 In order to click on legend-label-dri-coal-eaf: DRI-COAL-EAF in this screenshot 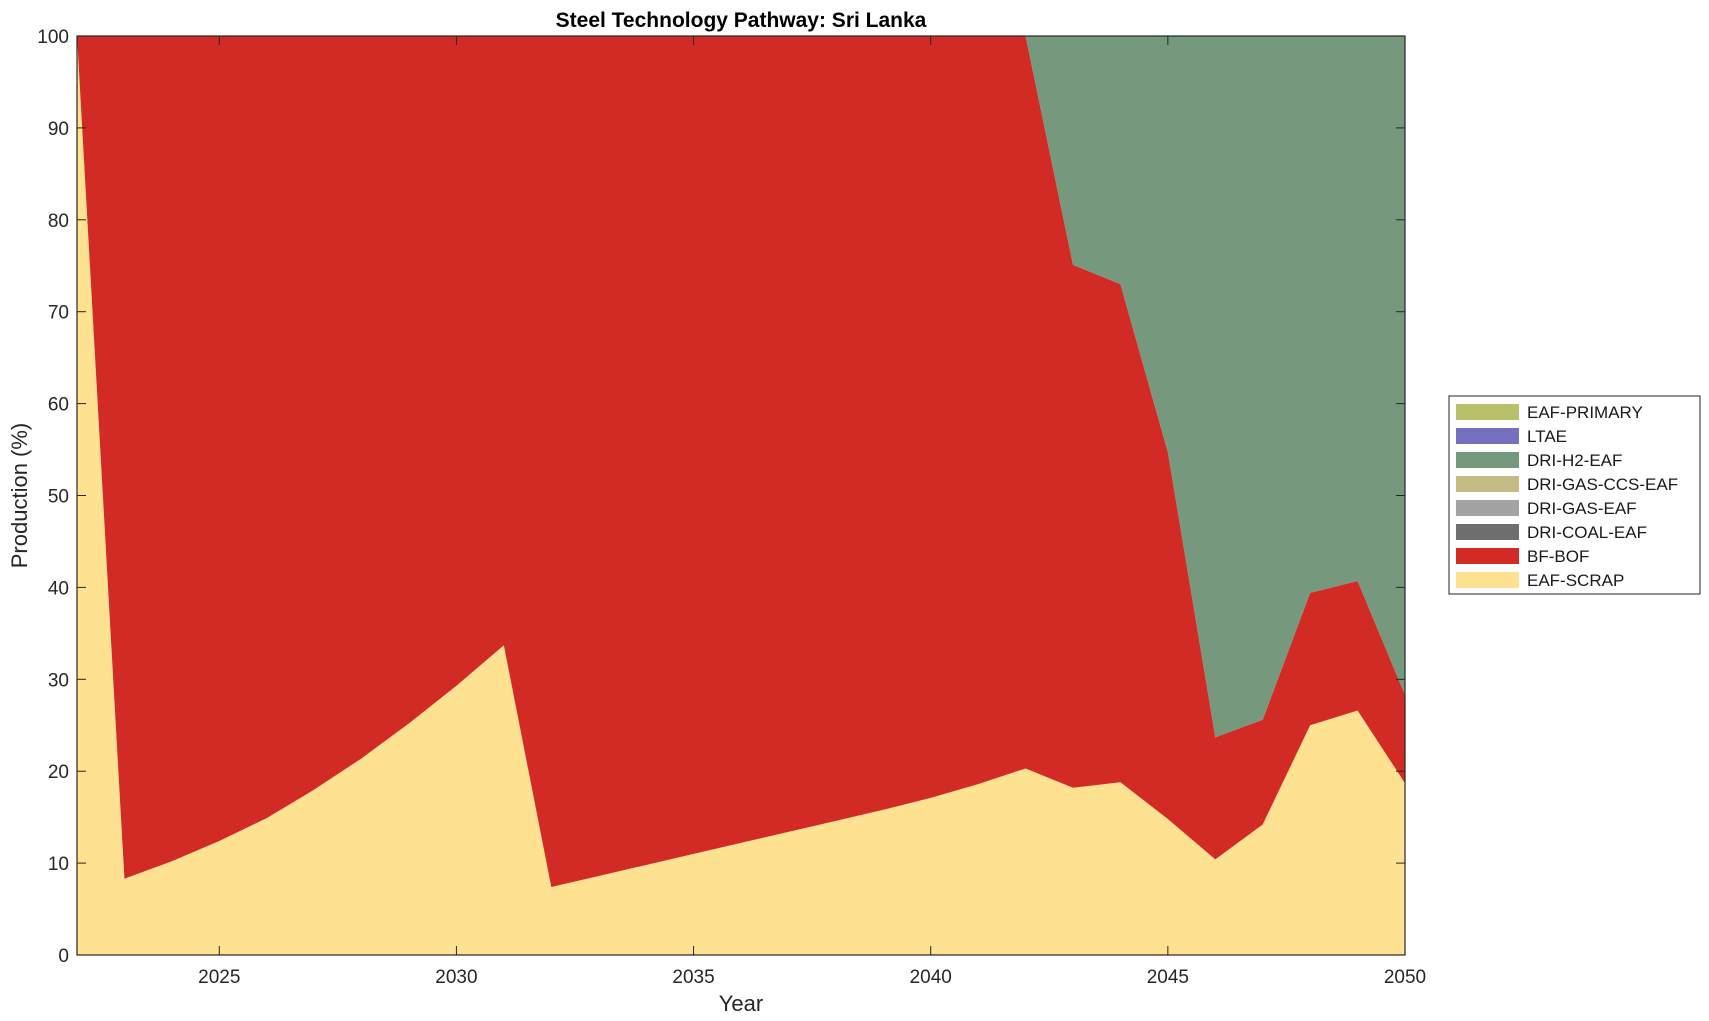, I will do `click(1587, 532)`.